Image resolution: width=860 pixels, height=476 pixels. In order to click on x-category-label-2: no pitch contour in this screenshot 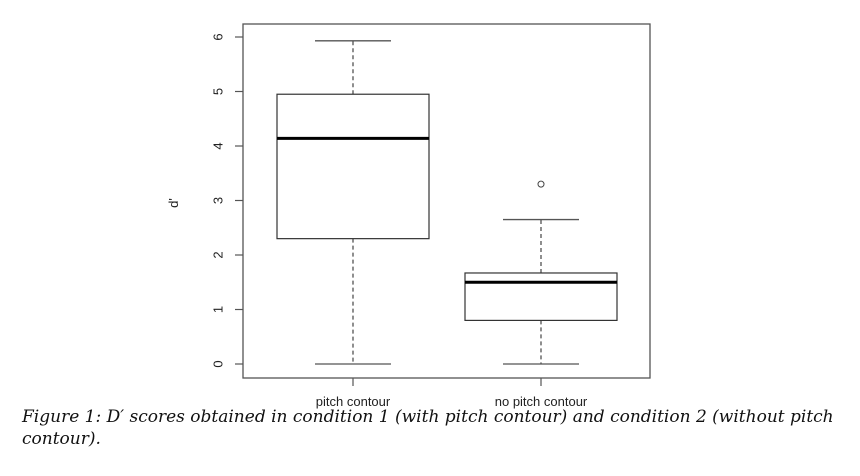, I will do `click(541, 401)`.